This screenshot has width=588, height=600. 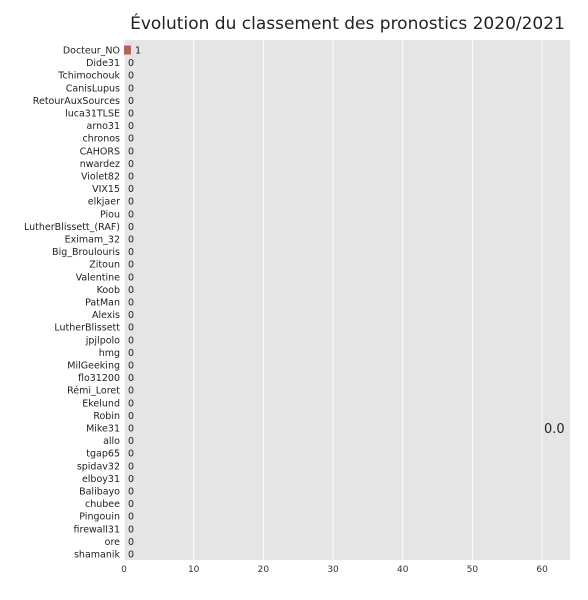 What do you see at coordinates (108, 290) in the screenshot?
I see `category-label: Koob` at bounding box center [108, 290].